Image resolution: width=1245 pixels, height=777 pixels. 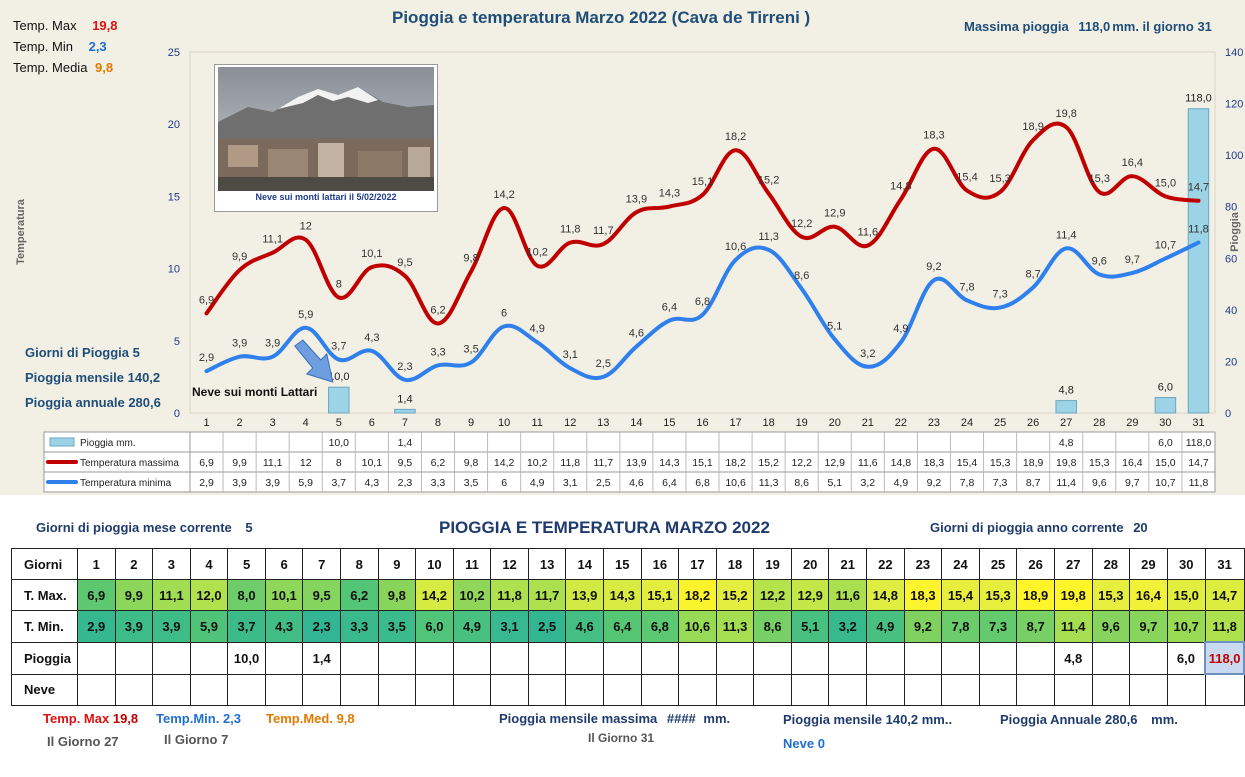 I want to click on table-header-row-cell: 3, so click(x=171, y=564).